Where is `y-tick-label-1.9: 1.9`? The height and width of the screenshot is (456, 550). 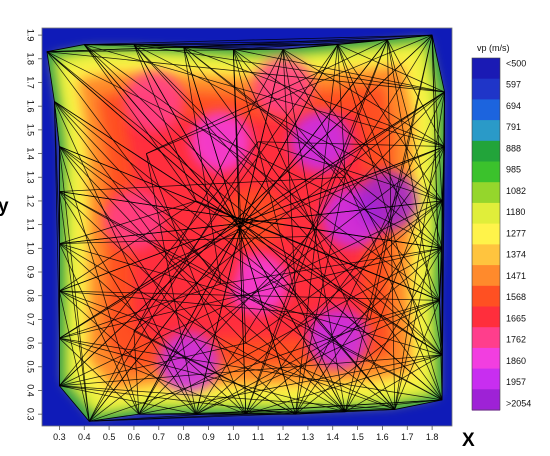
y-tick-label-1.9: 1.9 is located at coordinates (31, 35).